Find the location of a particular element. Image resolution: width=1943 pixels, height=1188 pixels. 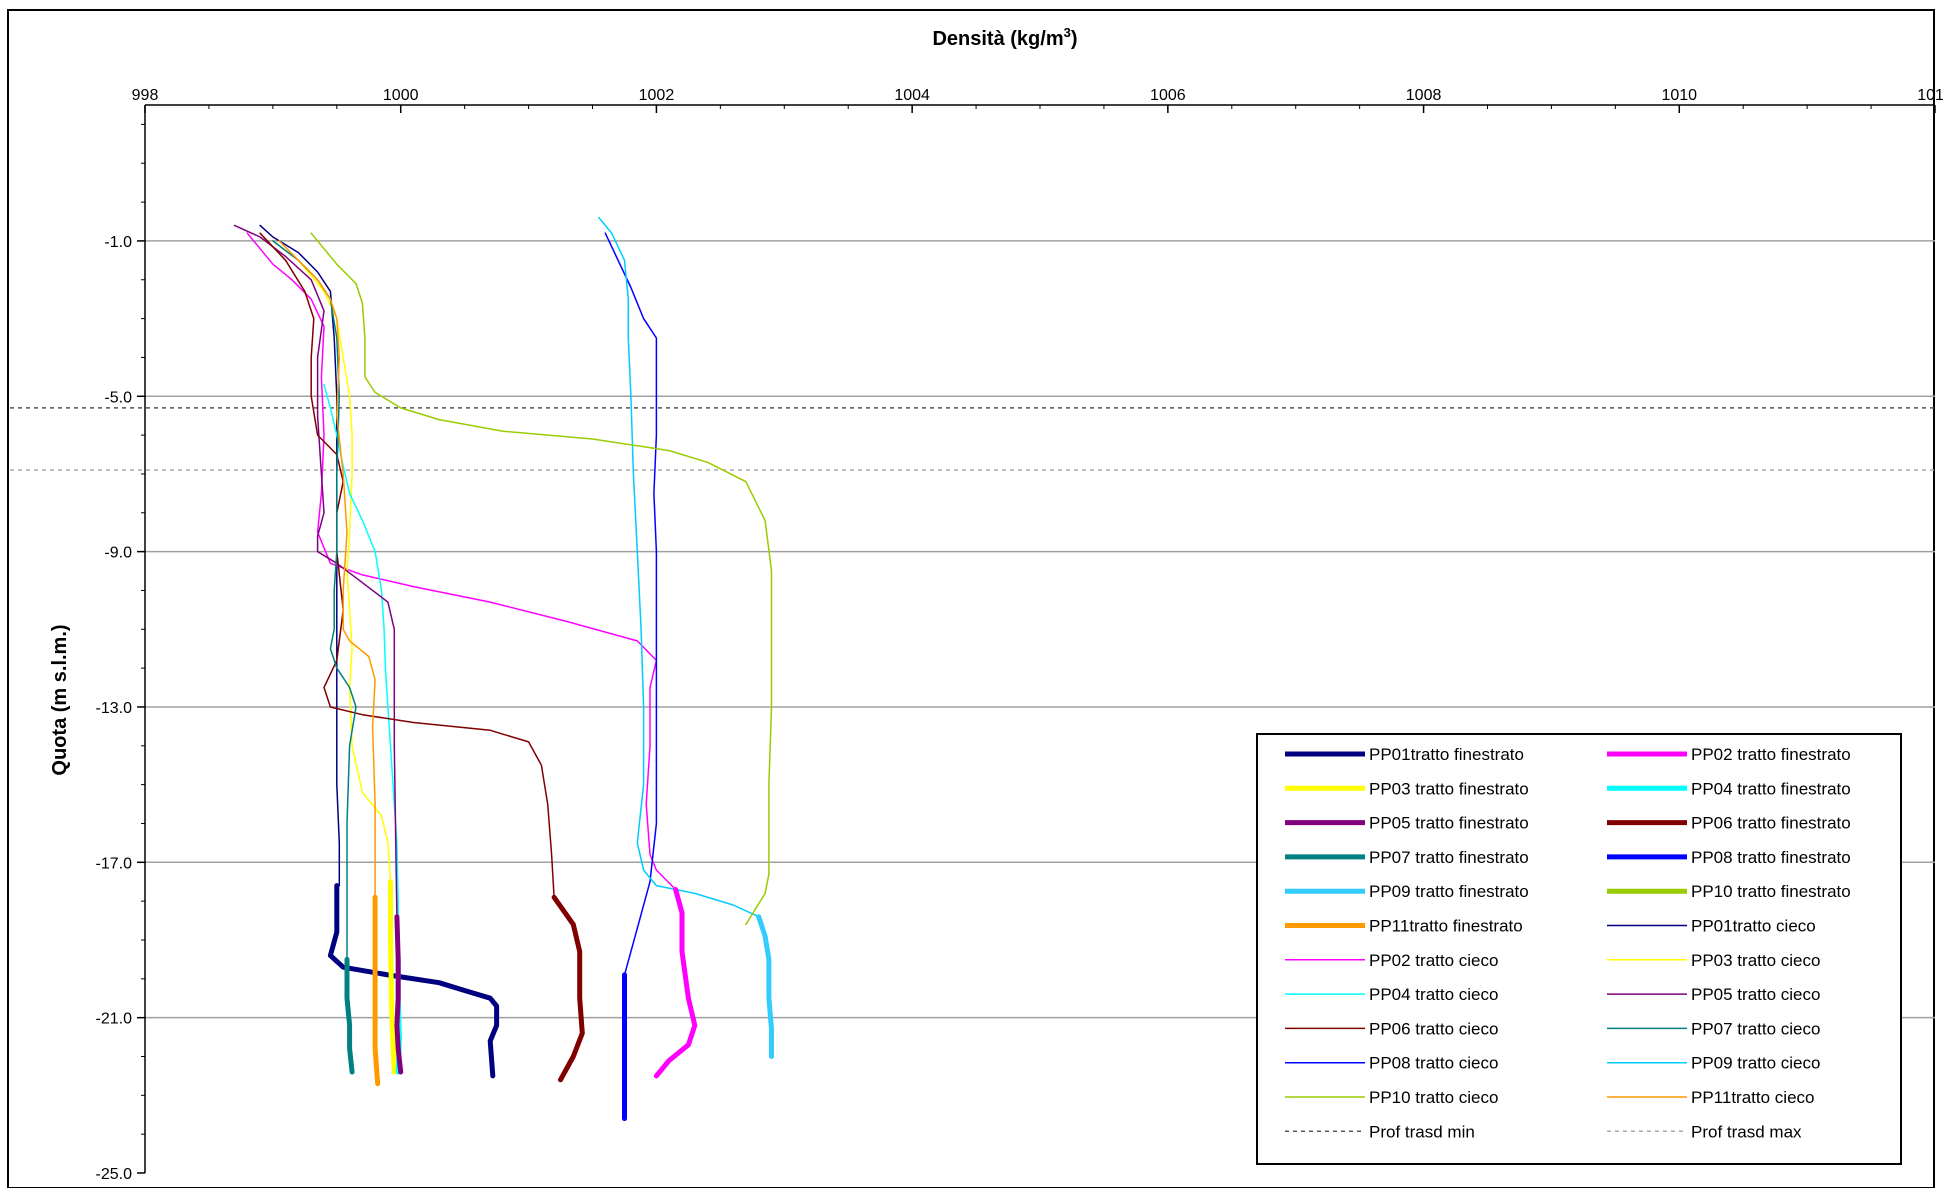

legend-box is located at coordinates (1579, 949).